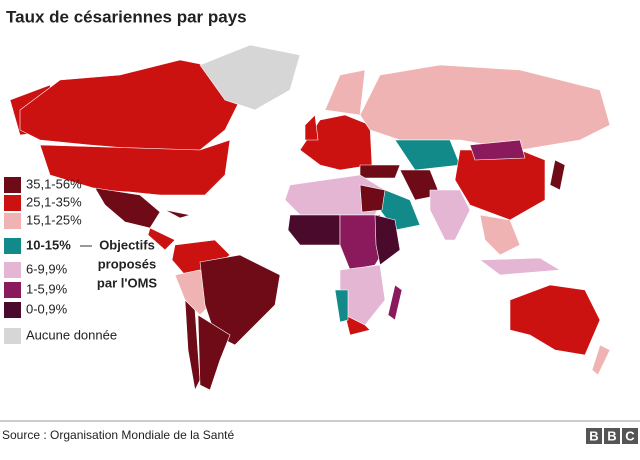  What do you see at coordinates (127, 244) in the screenshot?
I see `annotation-line: Objectifs` at bounding box center [127, 244].